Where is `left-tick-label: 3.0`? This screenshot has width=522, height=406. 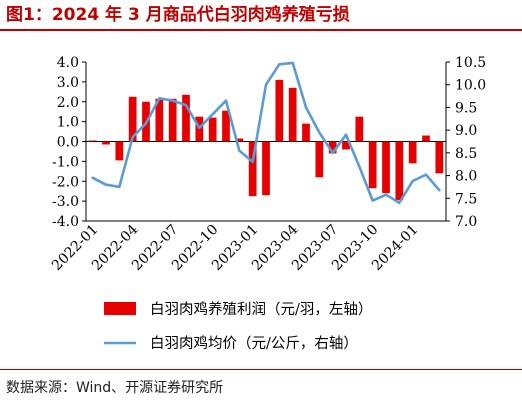
left-tick-label: 3.0 is located at coordinates (68, 83).